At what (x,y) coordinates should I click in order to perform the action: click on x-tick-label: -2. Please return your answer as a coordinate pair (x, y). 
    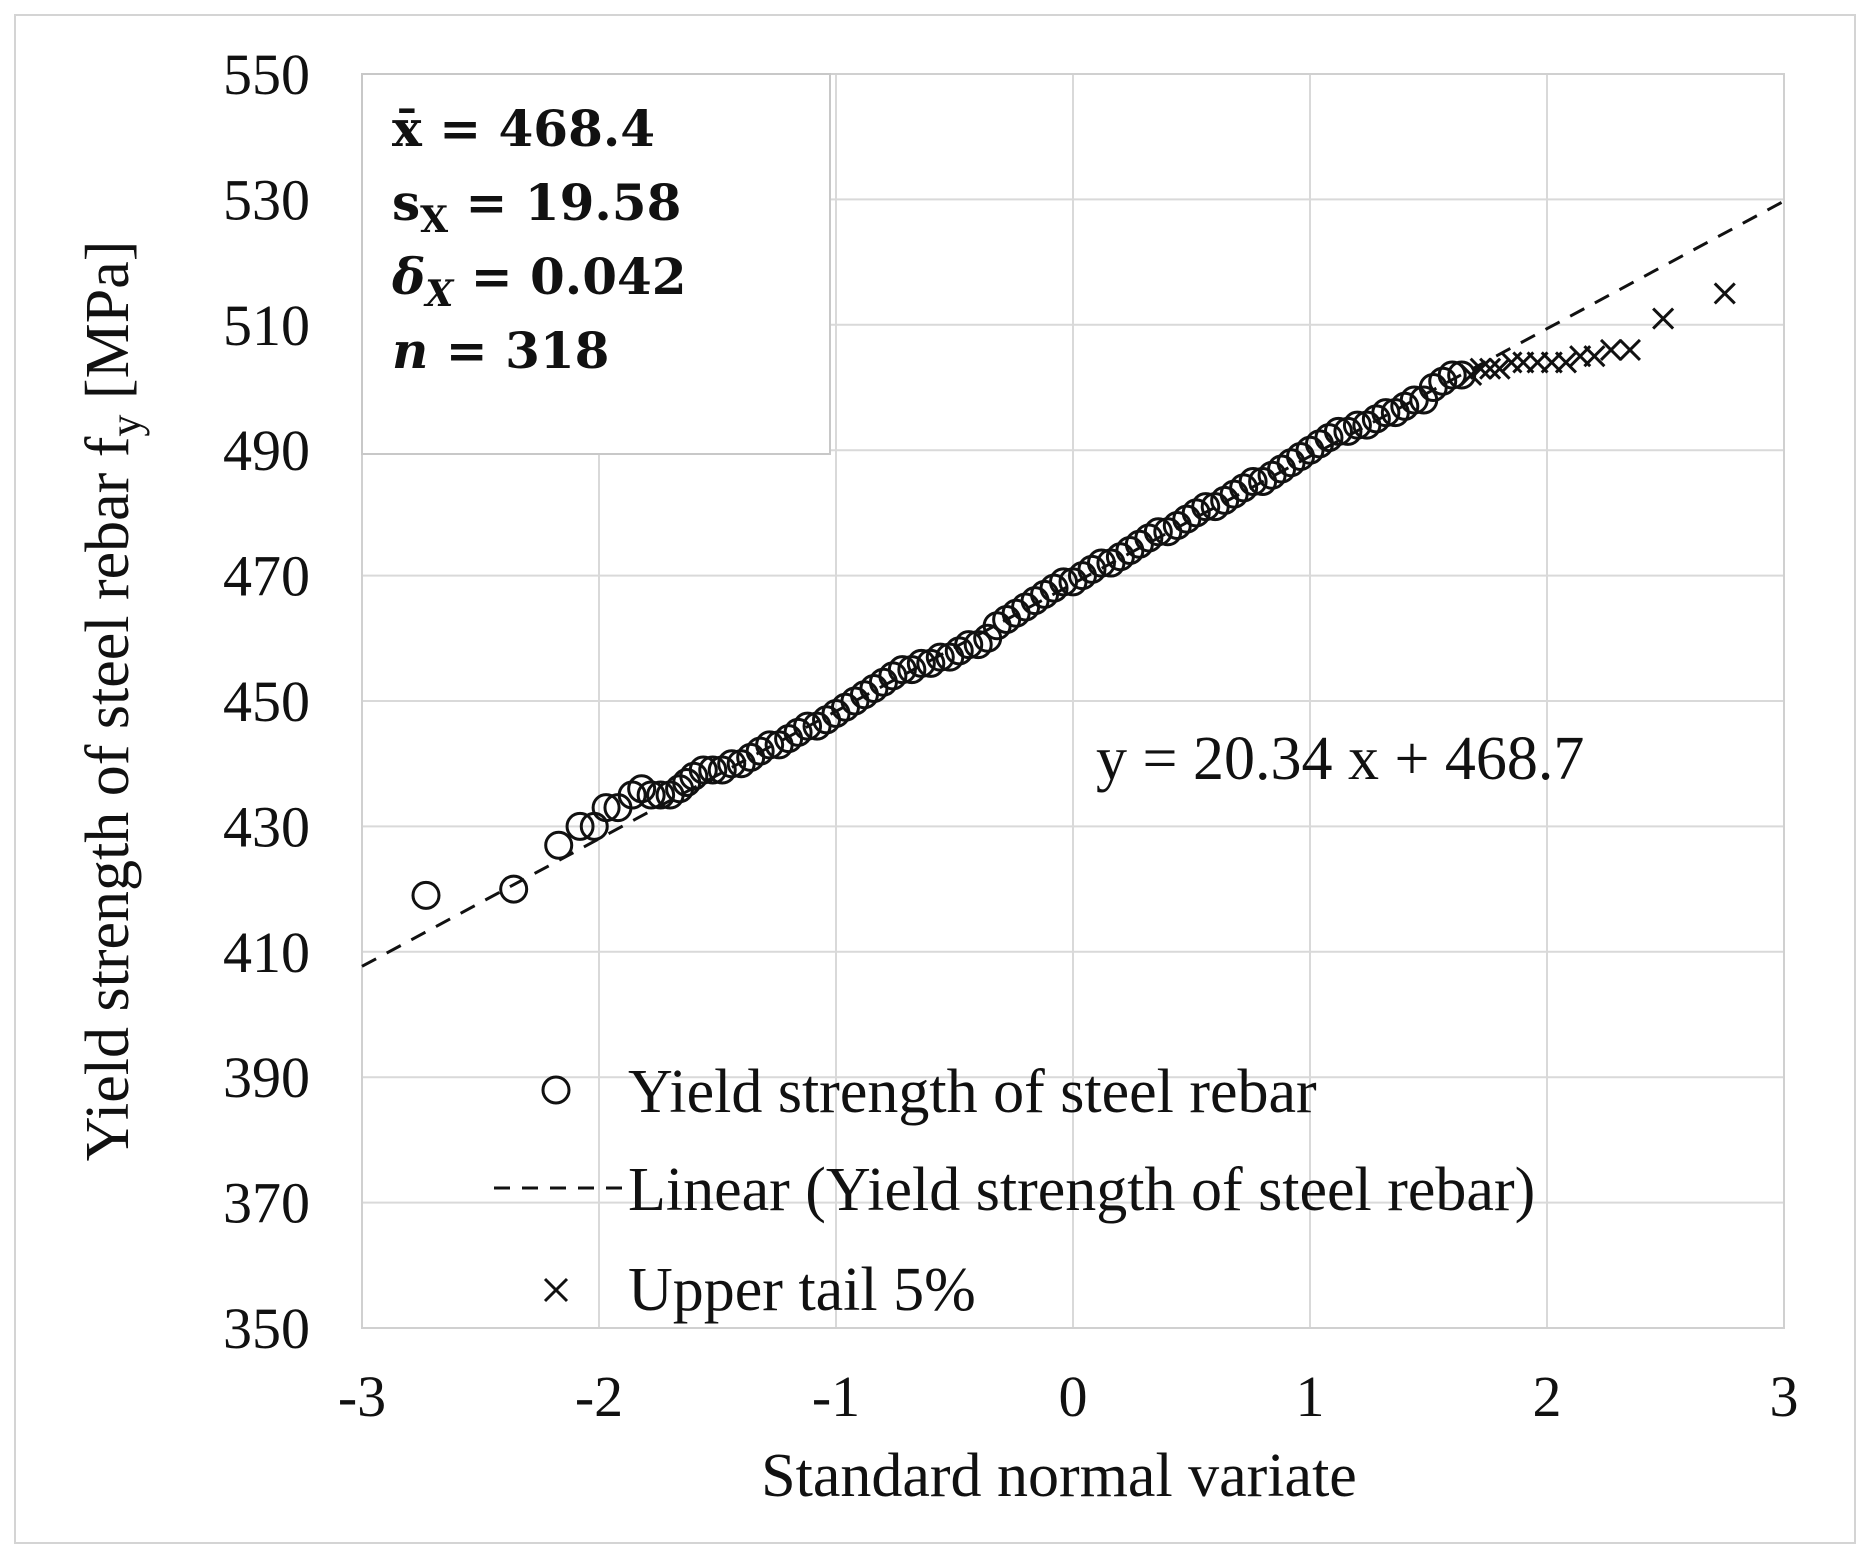
    Looking at the image, I should click on (599, 1396).